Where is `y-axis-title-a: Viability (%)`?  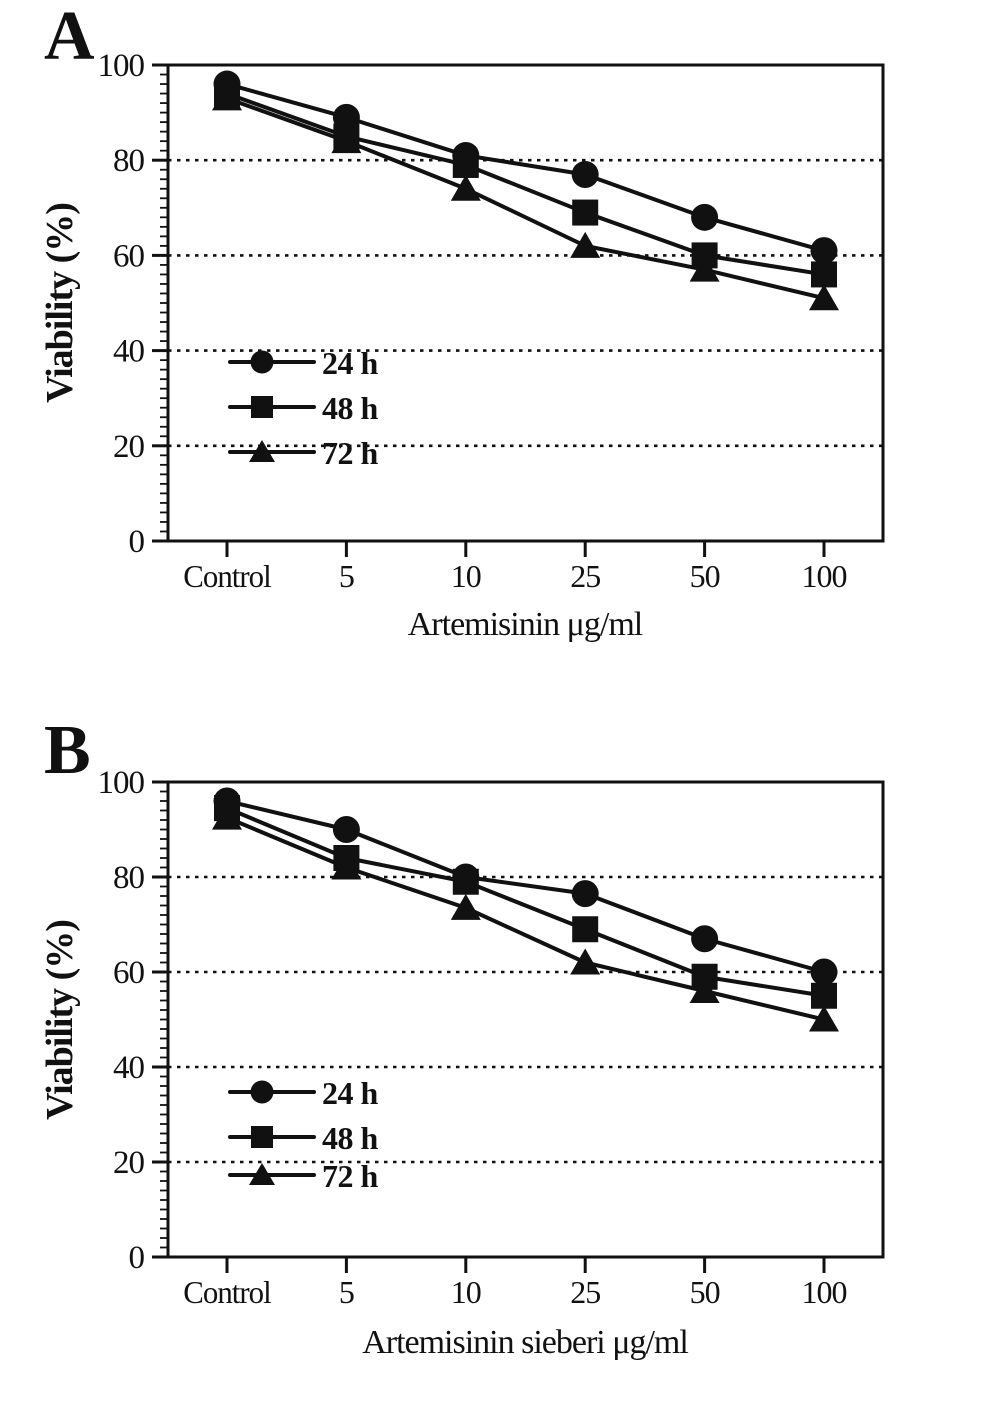
y-axis-title-a: Viability (%) is located at coordinates (60, 303).